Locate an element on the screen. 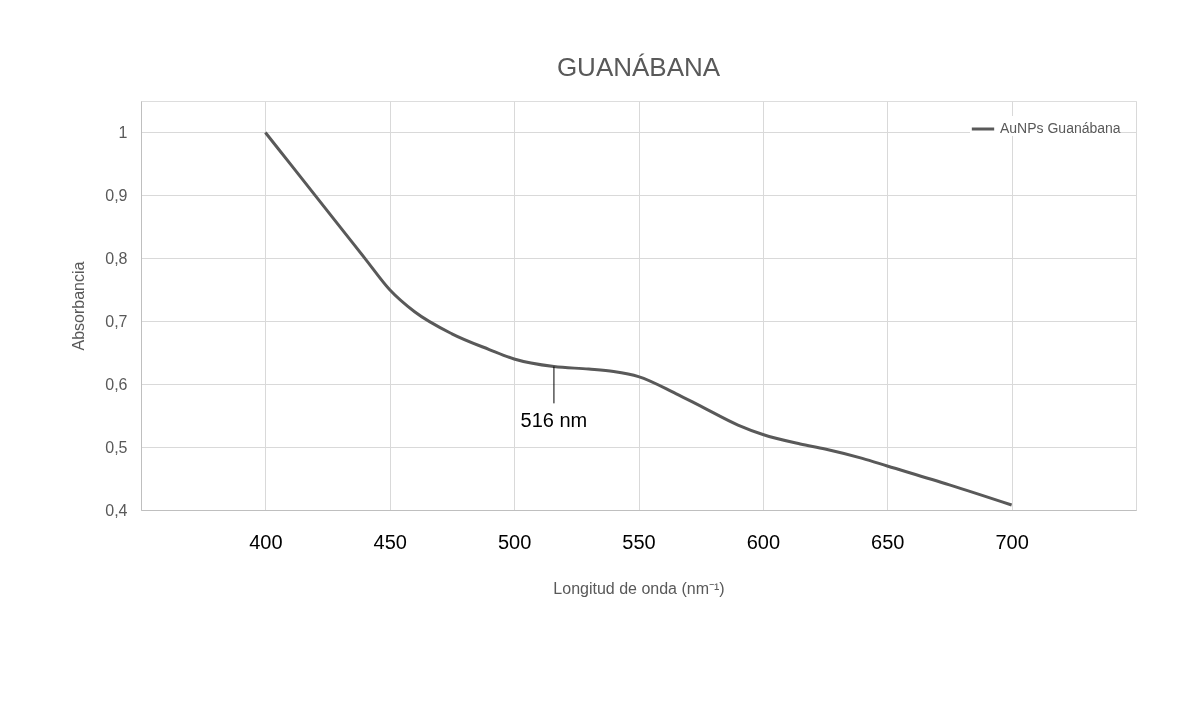 The height and width of the screenshot is (723, 1180). chart-title: GUANÁBANA is located at coordinates (638, 67).